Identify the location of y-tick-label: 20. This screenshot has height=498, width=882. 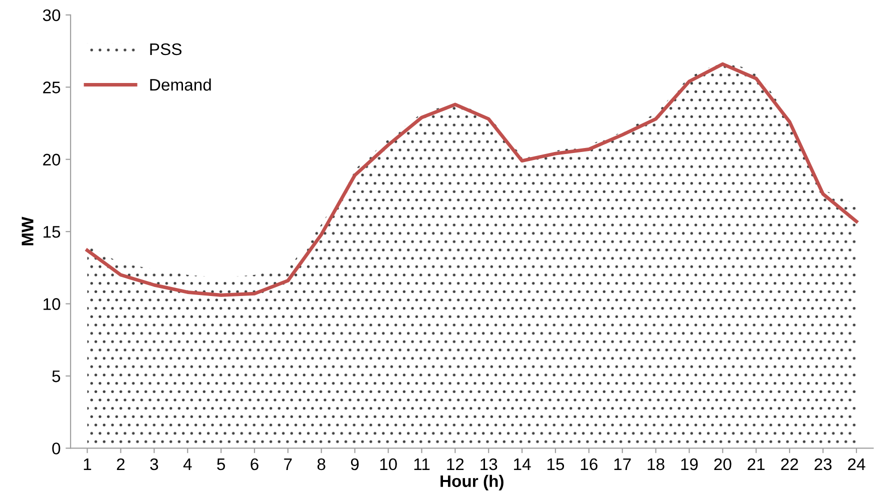
(51, 160).